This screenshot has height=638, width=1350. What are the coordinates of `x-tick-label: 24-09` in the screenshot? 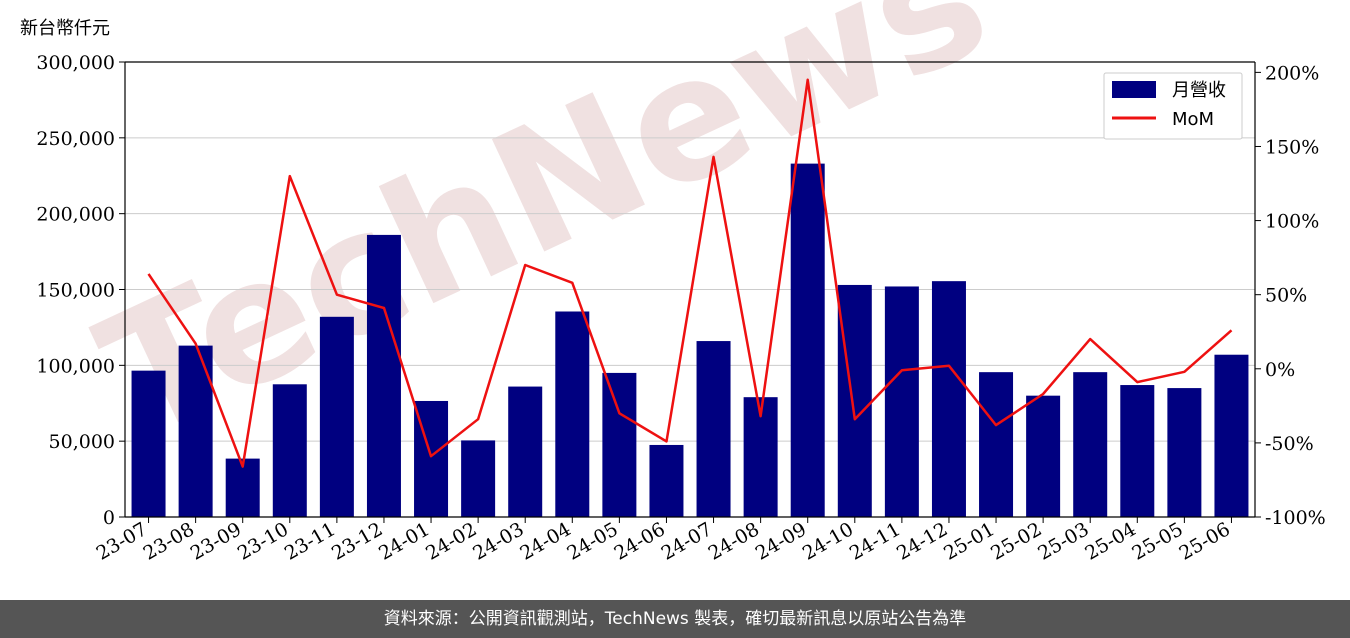 It's located at (781, 541).